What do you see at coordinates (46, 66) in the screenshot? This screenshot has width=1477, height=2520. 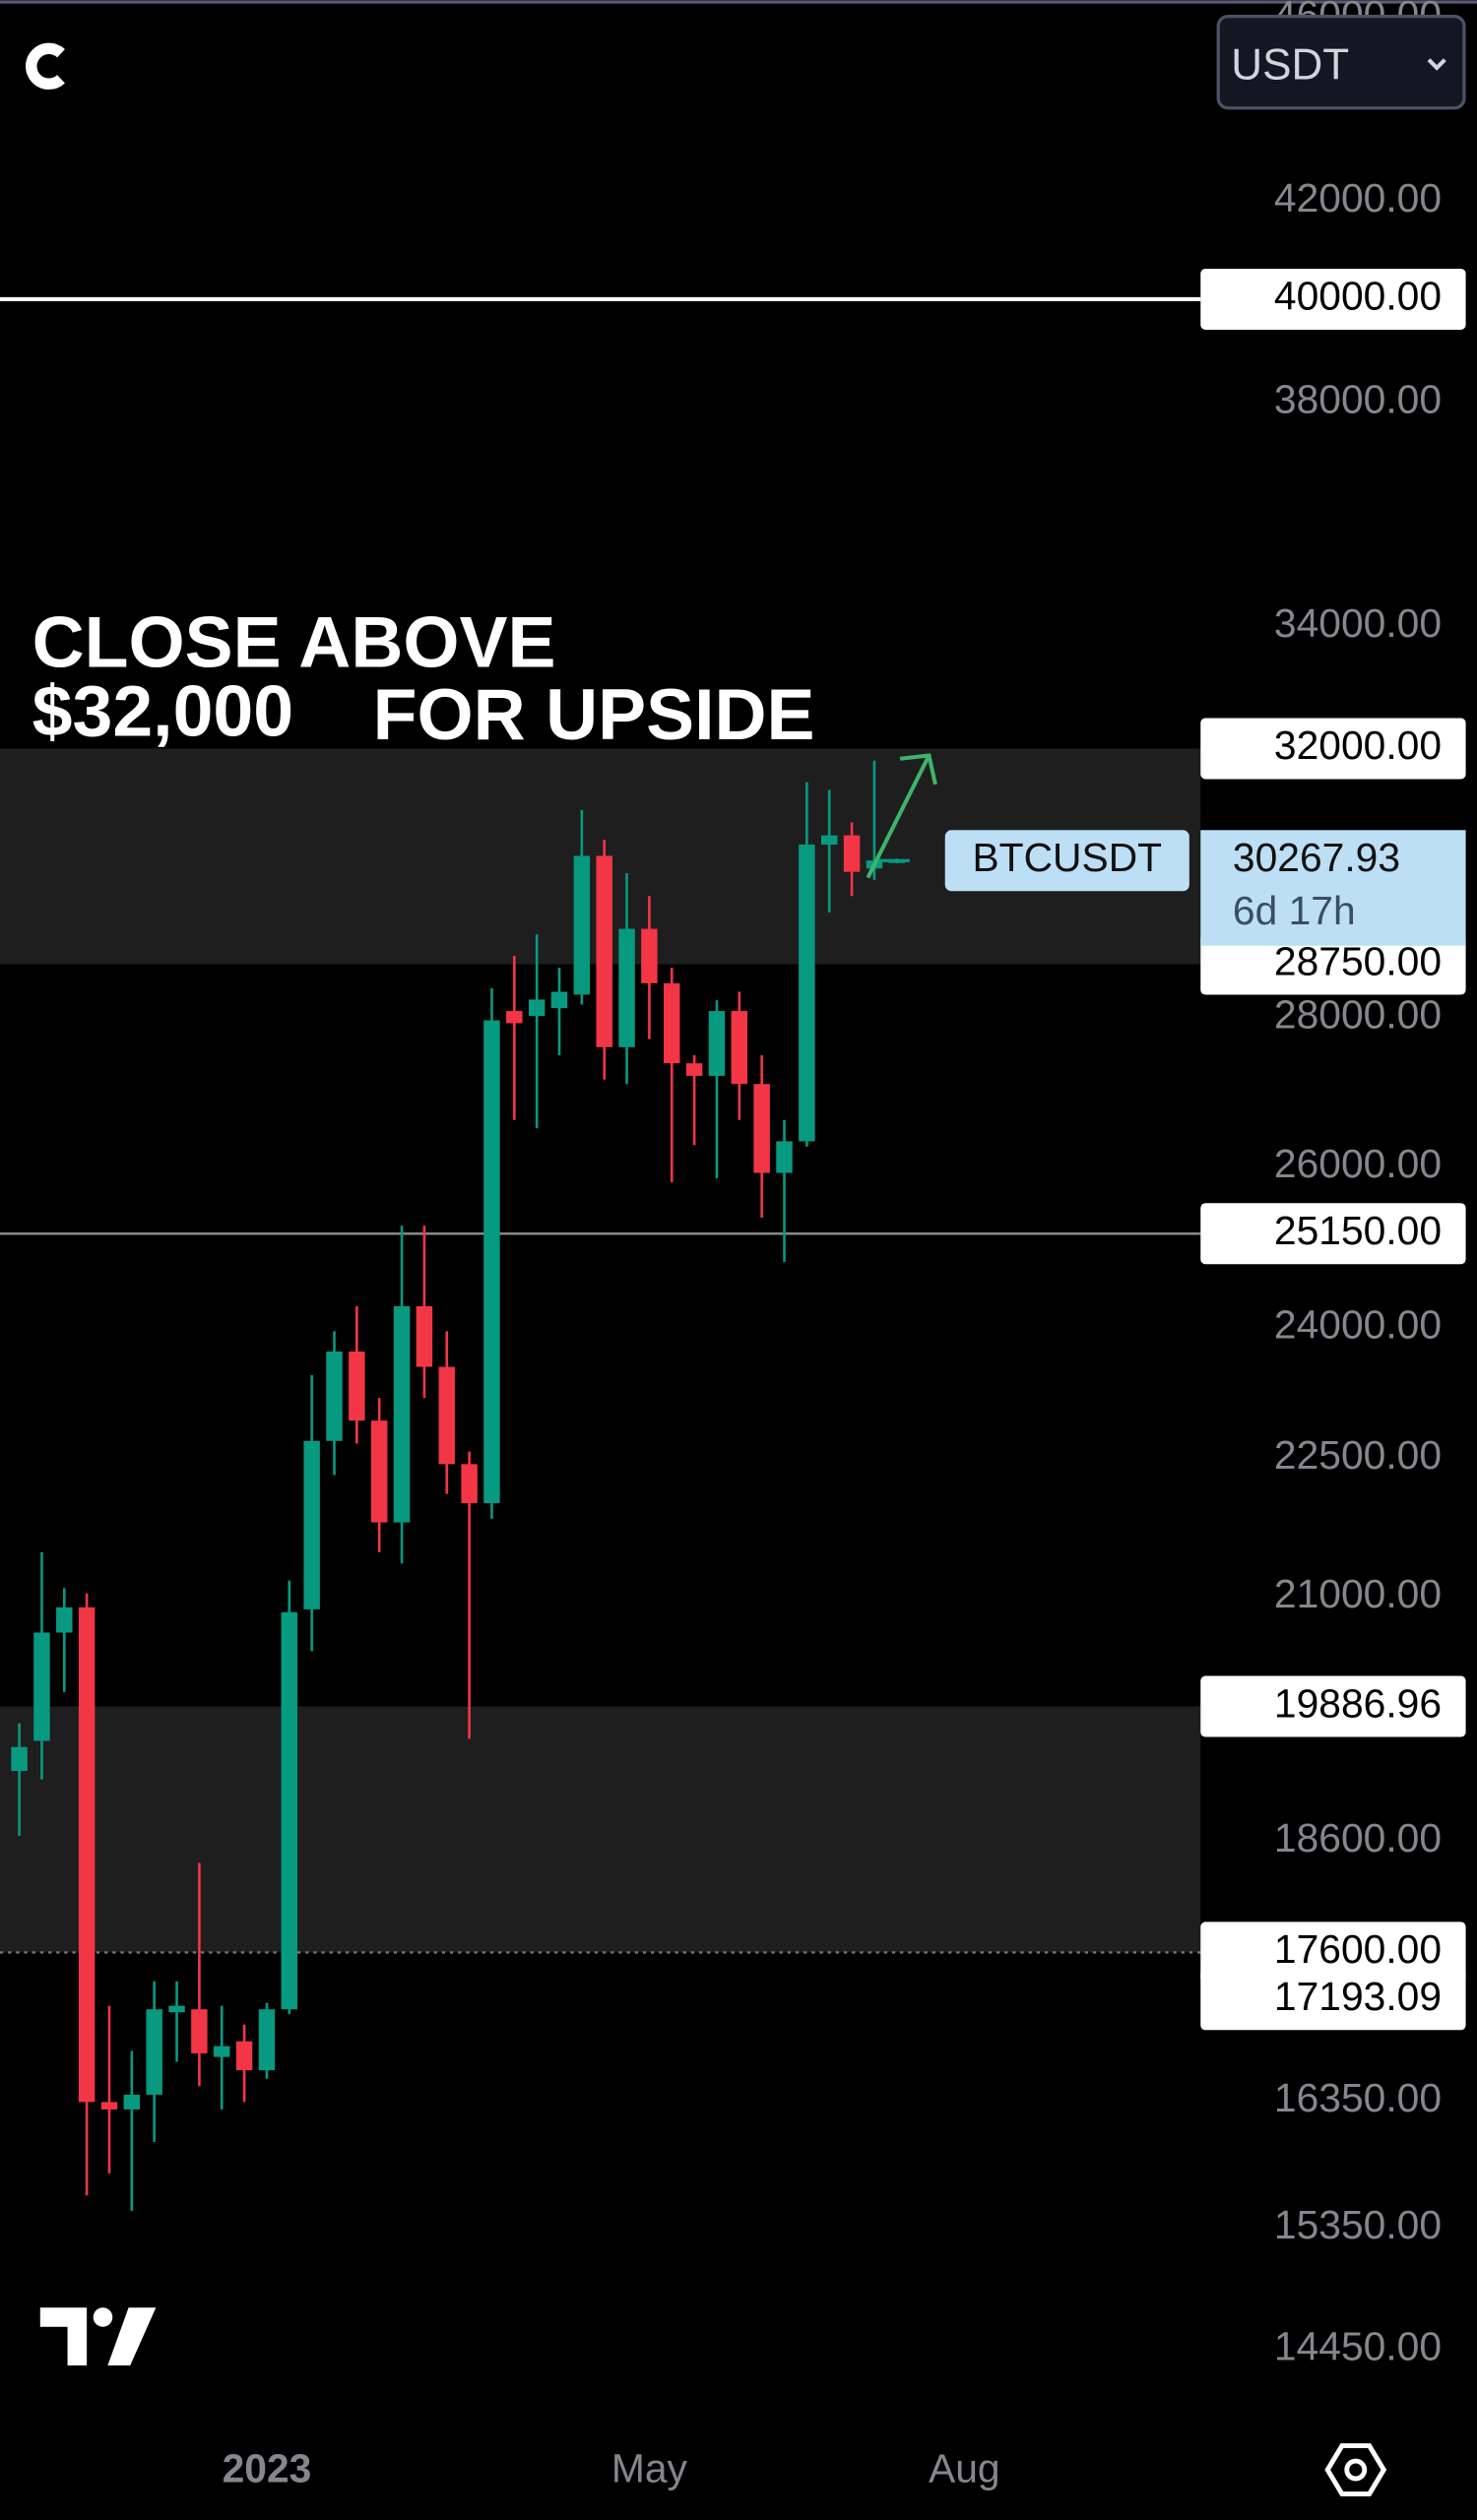 I see `app-logo` at bounding box center [46, 66].